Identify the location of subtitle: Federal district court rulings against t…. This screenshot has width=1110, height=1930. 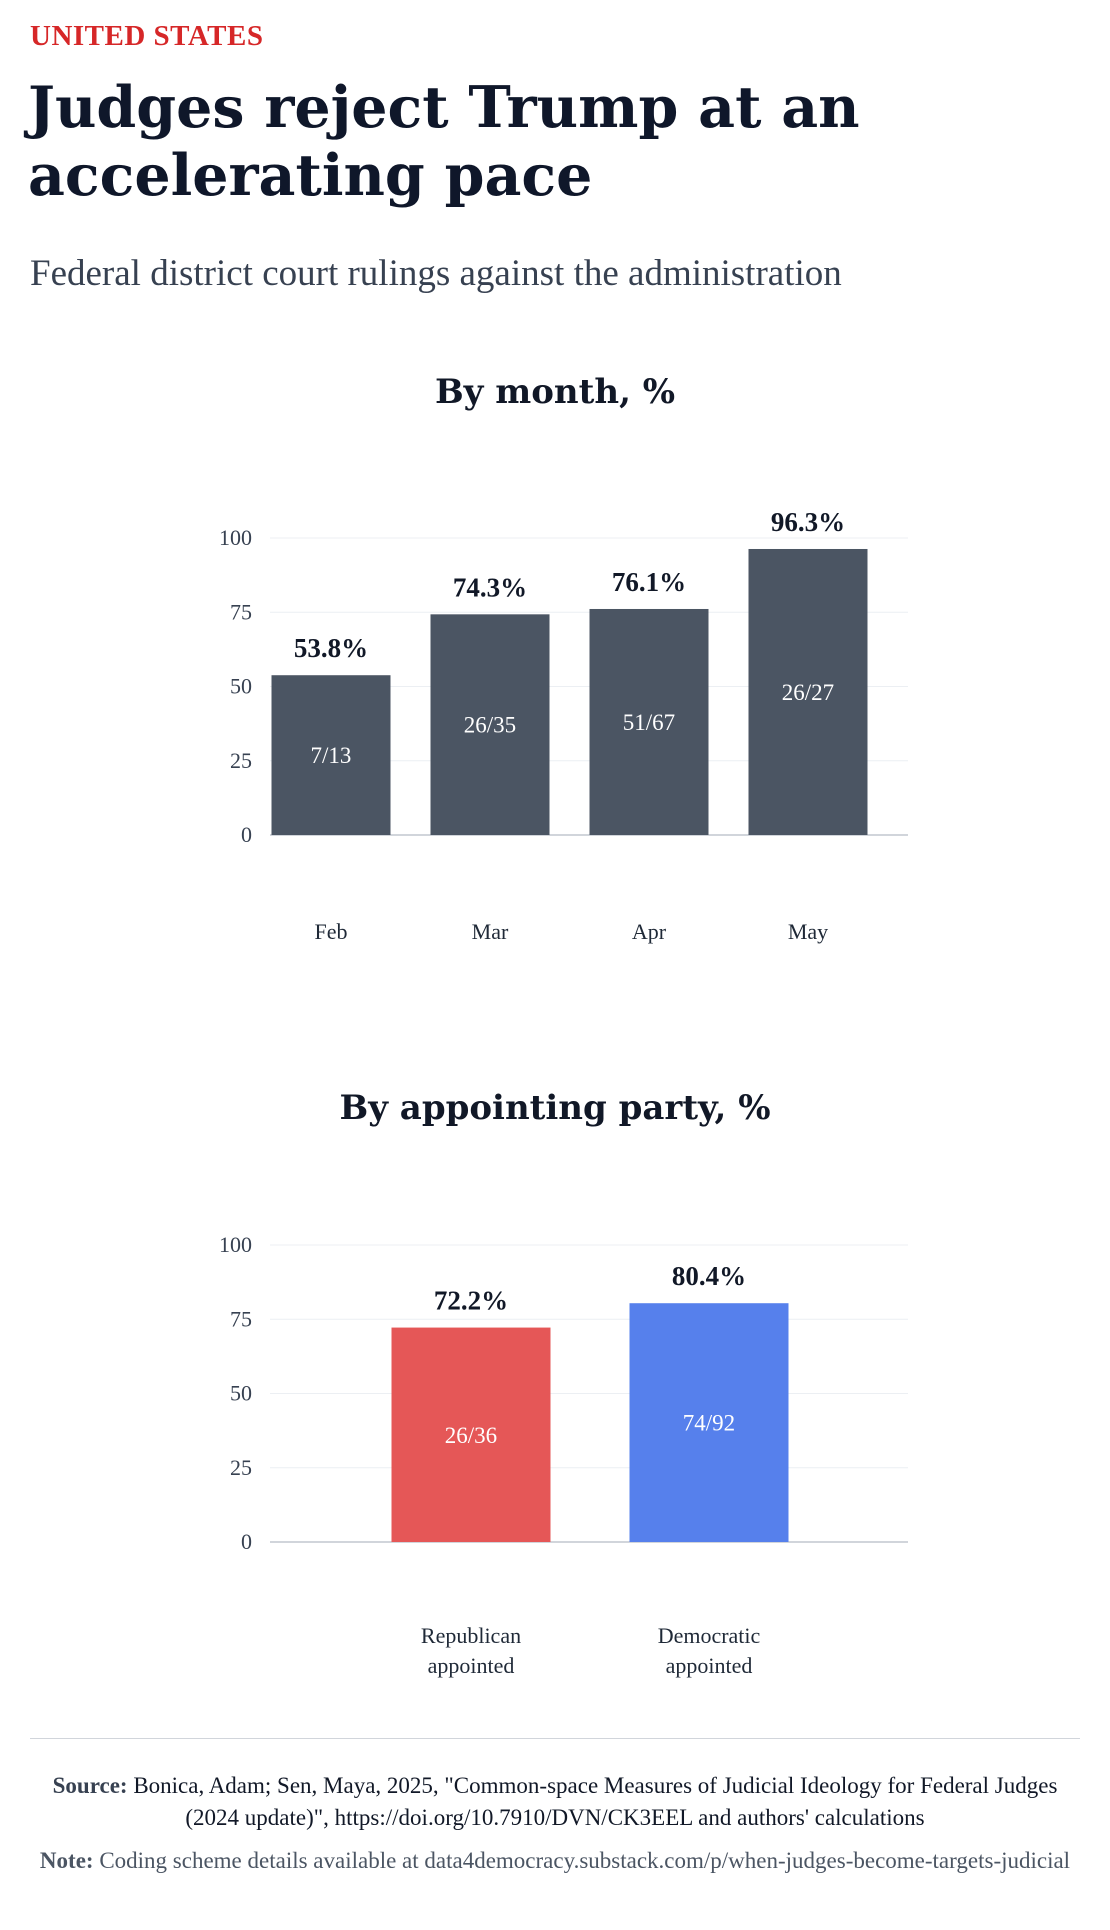
(436, 273).